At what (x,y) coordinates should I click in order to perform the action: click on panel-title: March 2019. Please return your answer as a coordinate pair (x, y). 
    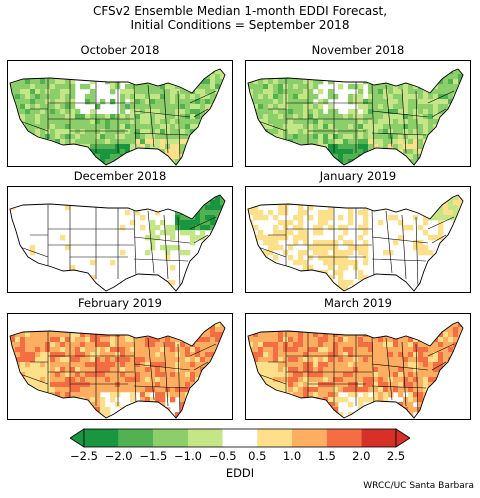
    Looking at the image, I should click on (358, 303).